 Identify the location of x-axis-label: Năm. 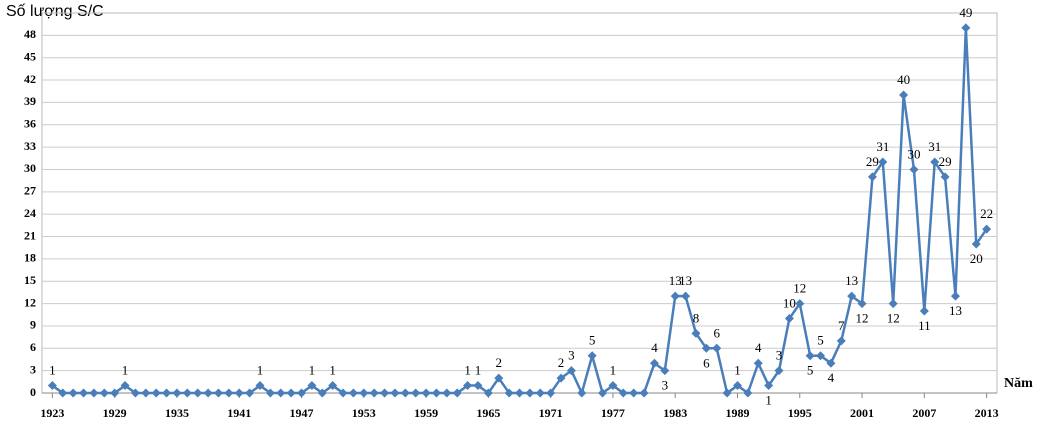
(1018, 383).